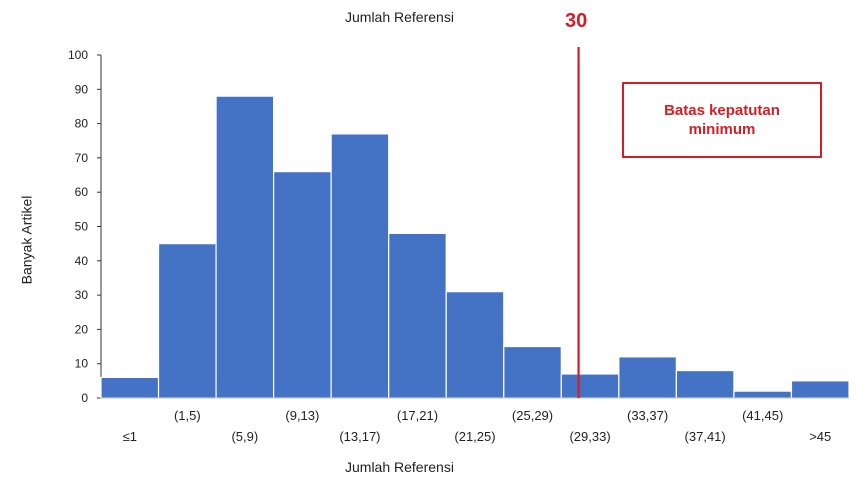 Image resolution: width=860 pixels, height=481 pixels. I want to click on y-tick-label: 40, so click(82, 261).